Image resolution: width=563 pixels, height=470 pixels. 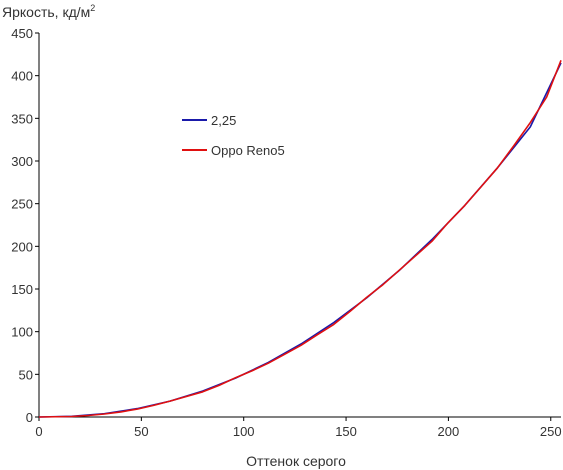 I want to click on y-ticks: 0 50 100 150 200 250 300 350 400 450, so click(x=25, y=225).